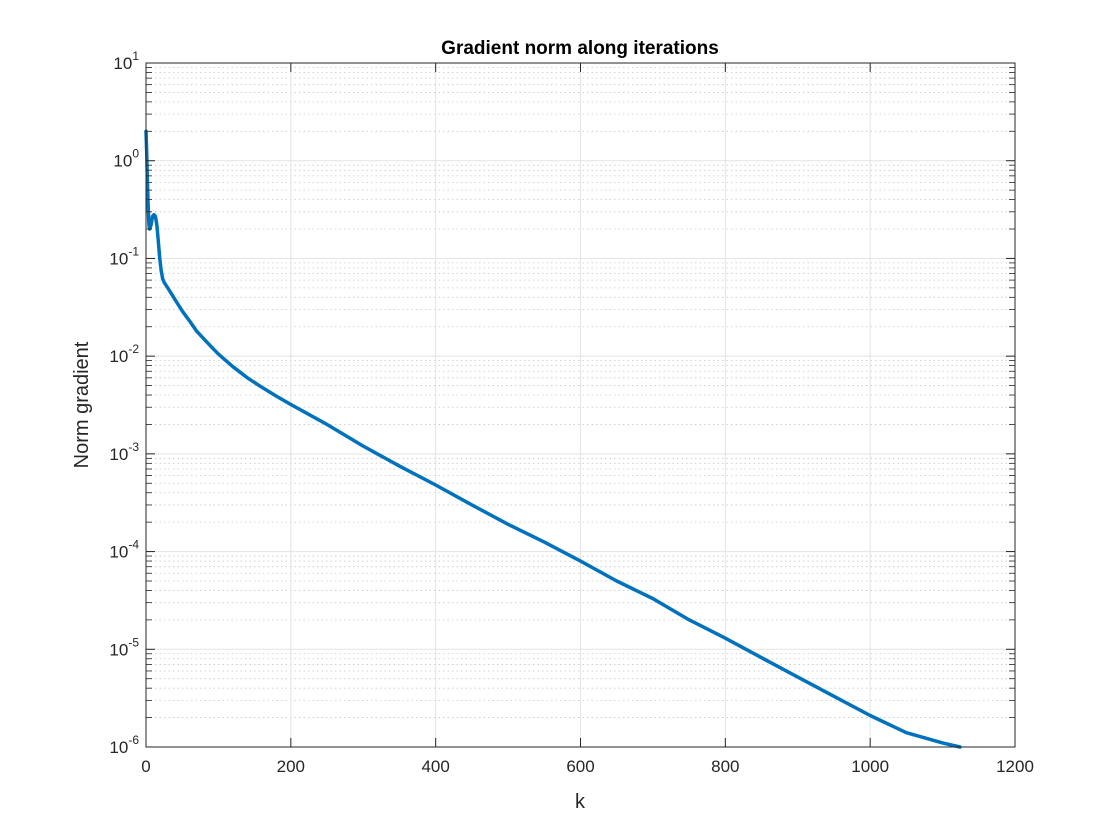  Describe the element at coordinates (435, 766) in the screenshot. I see `x-tick-label: 400` at that location.